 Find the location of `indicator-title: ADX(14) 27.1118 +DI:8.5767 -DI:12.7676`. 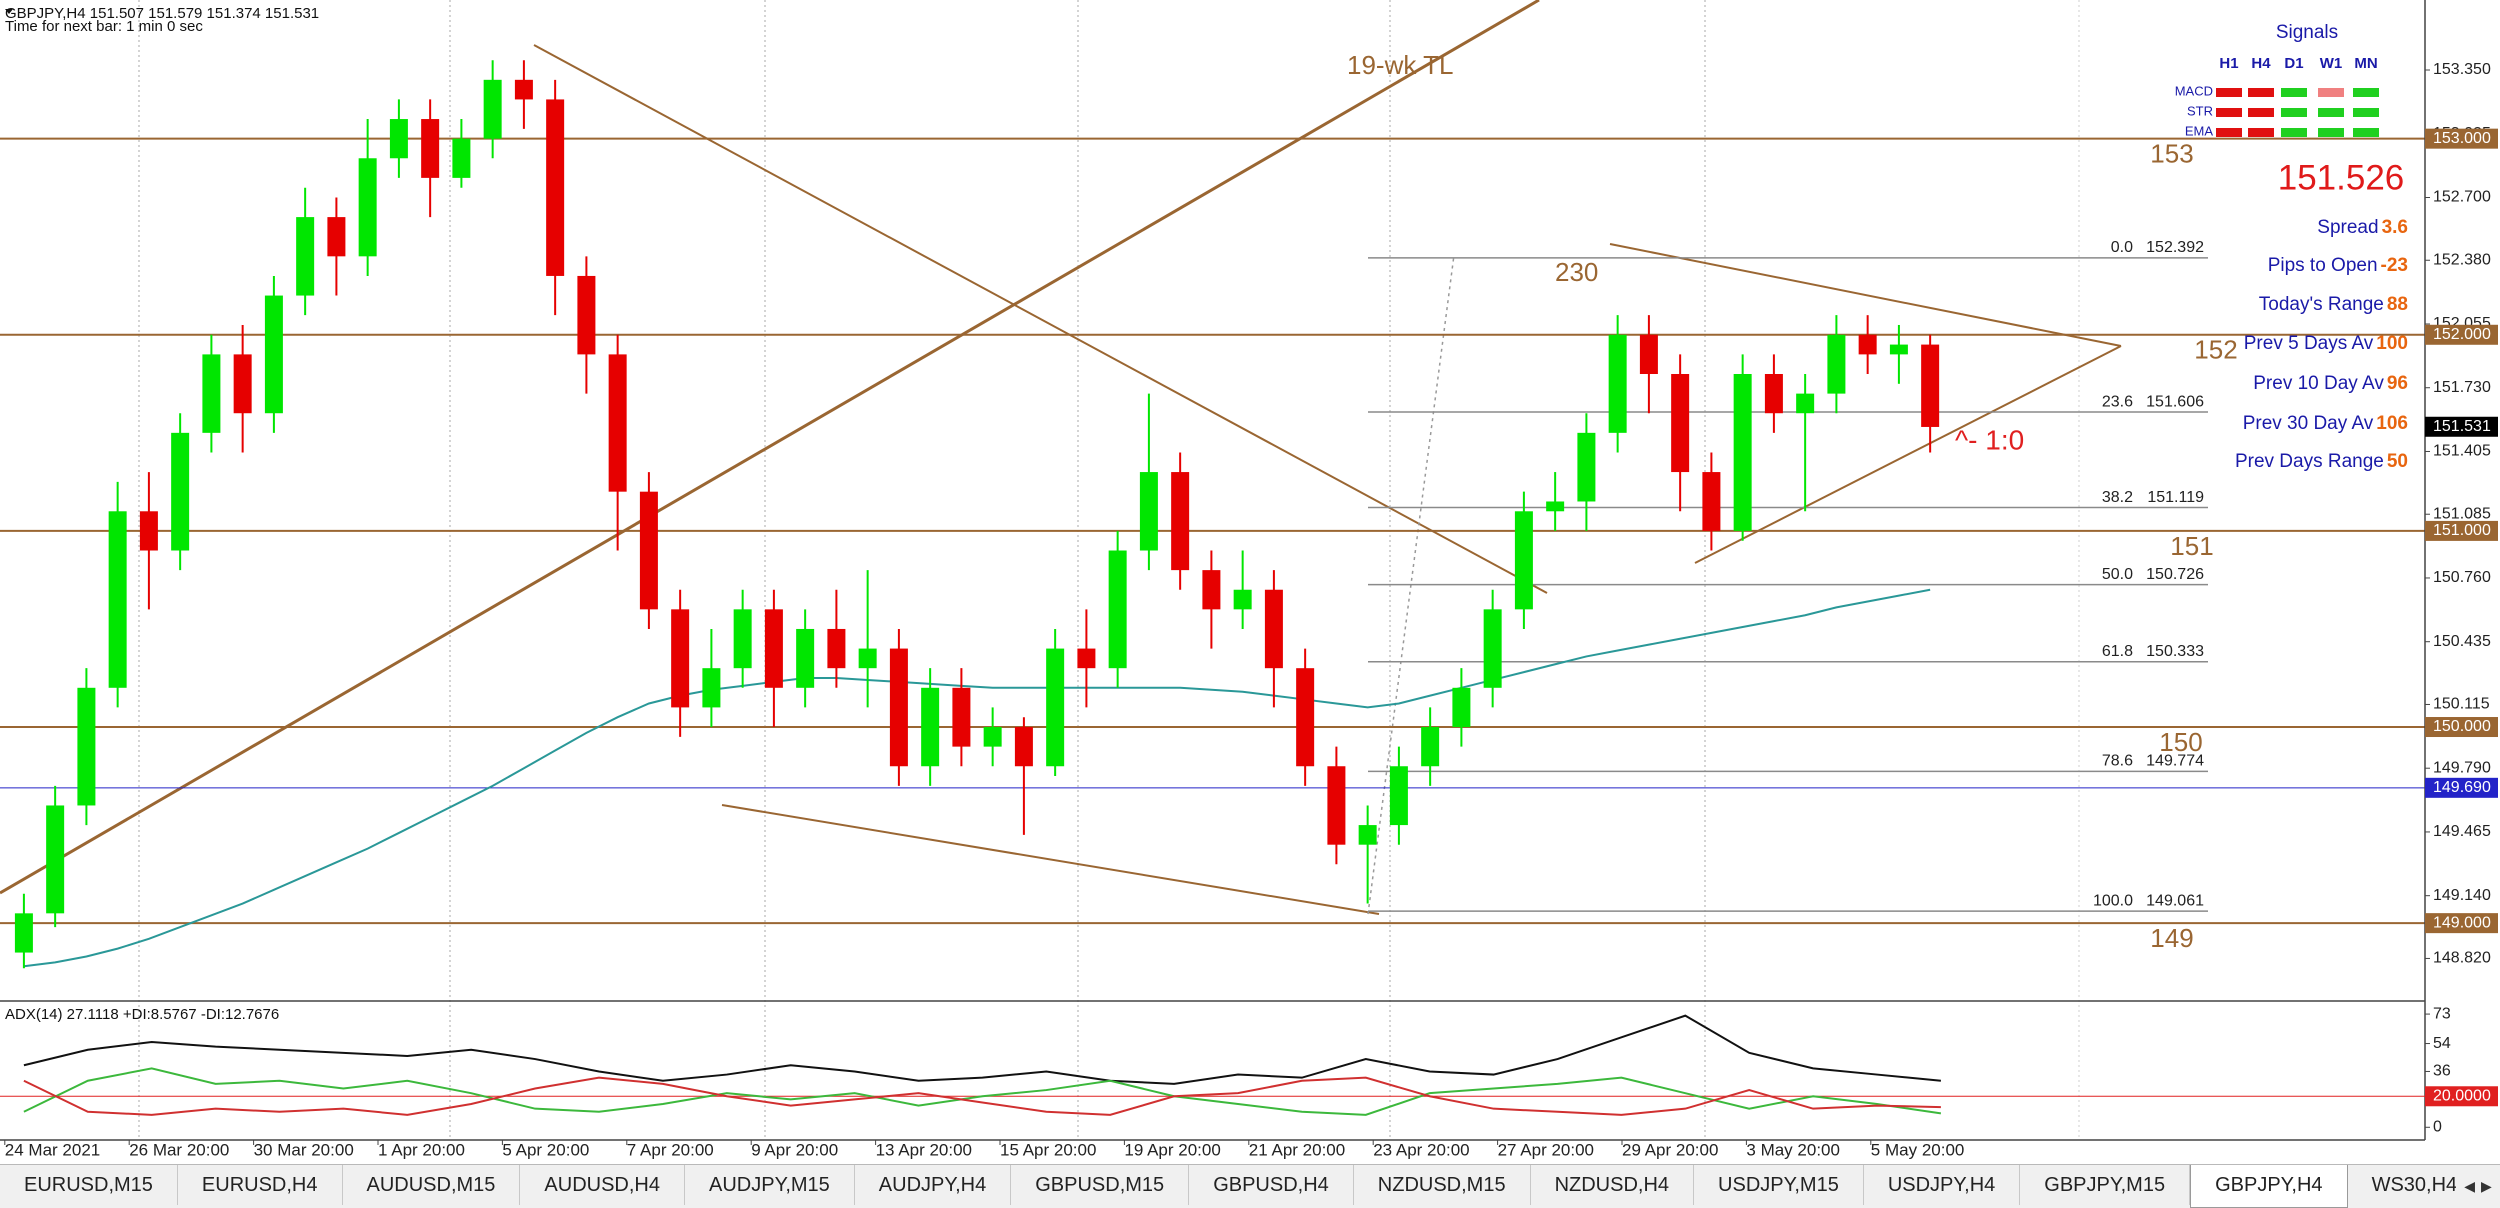

indicator-title: ADX(14) 27.1118 +DI:8.5767 -DI:12.7676 is located at coordinates (142, 1014).